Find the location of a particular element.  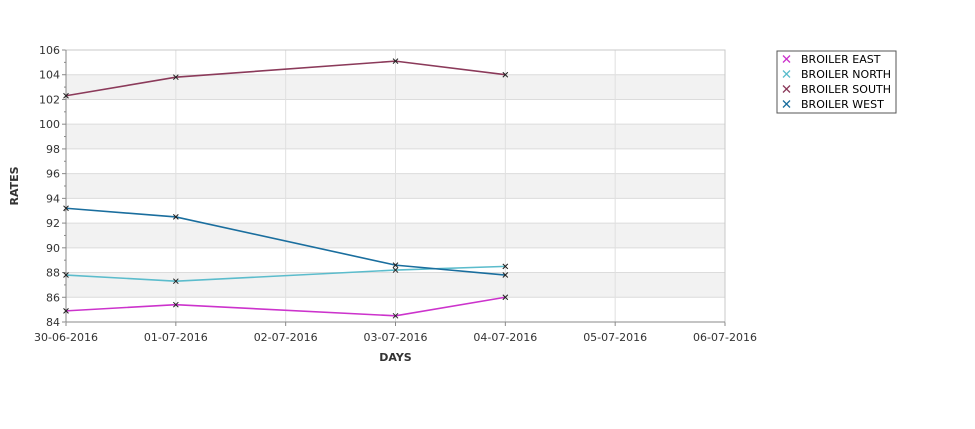

y-tick-label: 98 is located at coordinates (53, 149).